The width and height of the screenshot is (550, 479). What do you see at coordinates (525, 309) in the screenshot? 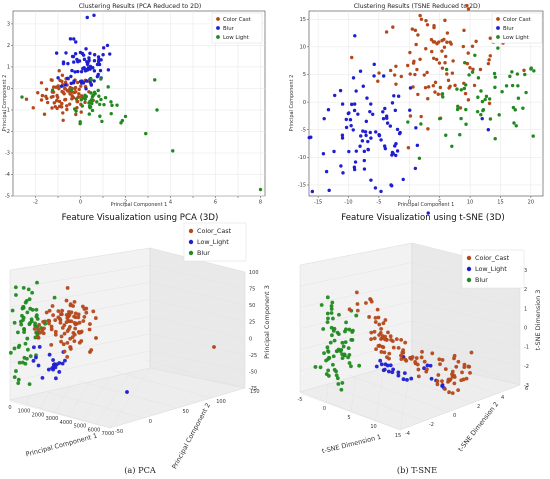
I see `tick-label-z: 1` at bounding box center [525, 309].